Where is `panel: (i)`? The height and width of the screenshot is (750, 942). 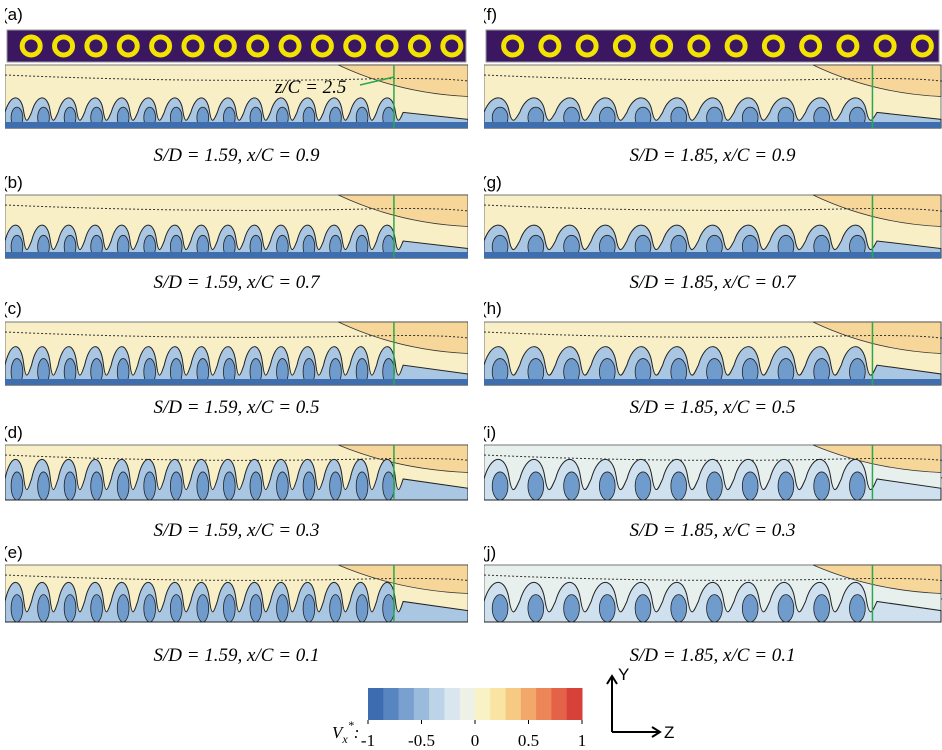 panel: (i) is located at coordinates (711, 462).